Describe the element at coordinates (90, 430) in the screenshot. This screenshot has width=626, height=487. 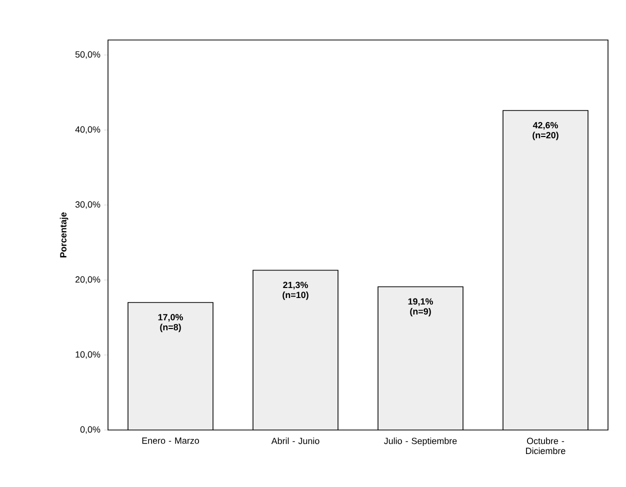
I see `y-tick-label: 0,0%` at that location.